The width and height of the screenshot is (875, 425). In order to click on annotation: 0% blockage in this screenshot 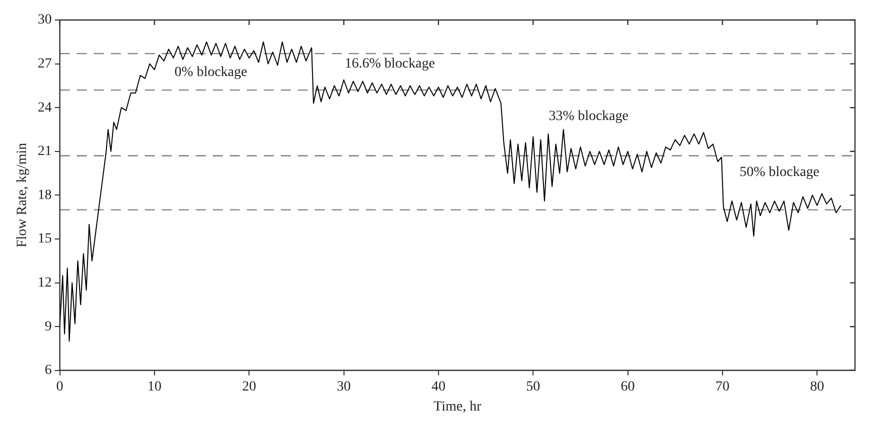, I will do `click(211, 72)`.